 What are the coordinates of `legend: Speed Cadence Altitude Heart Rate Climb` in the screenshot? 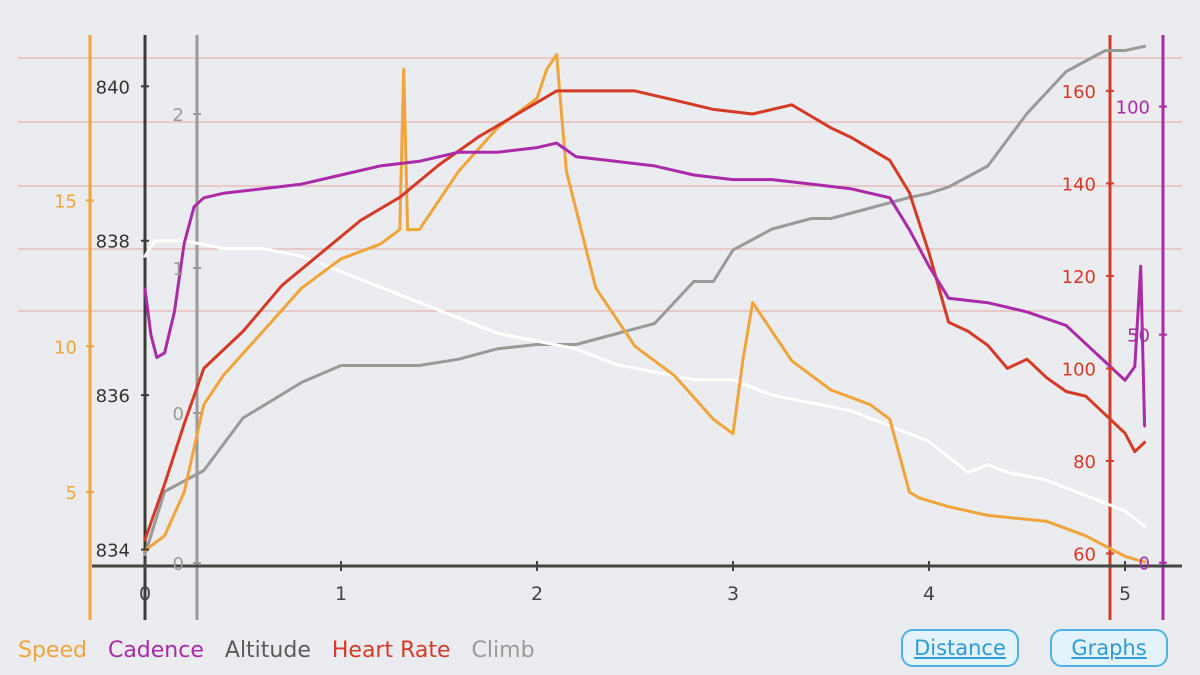 It's located at (283, 650).